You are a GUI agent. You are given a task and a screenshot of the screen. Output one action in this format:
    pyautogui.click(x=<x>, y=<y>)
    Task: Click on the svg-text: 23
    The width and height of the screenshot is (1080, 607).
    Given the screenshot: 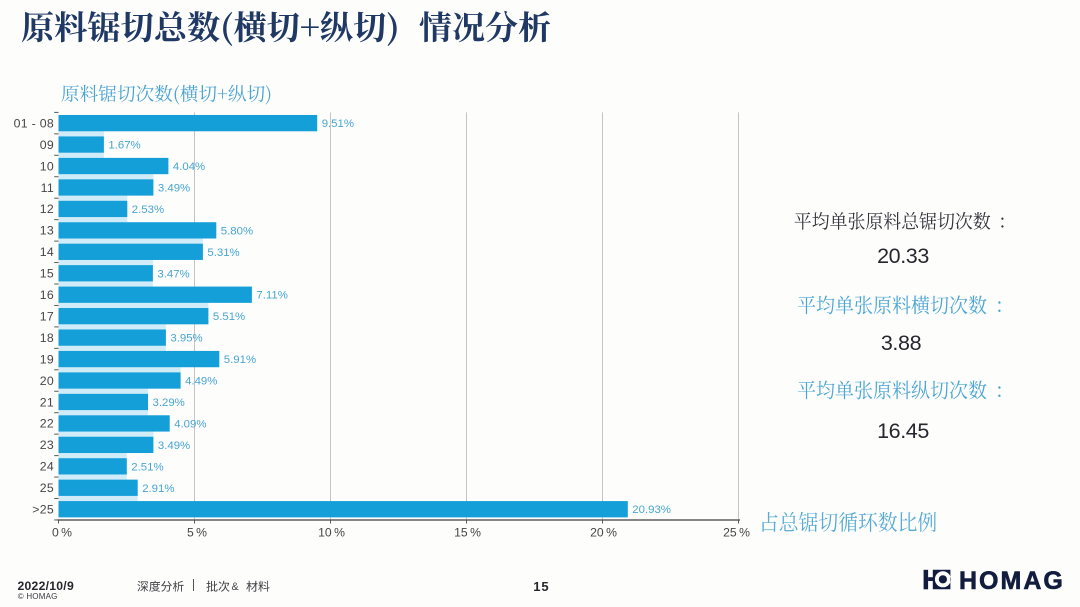 What is the action you would take?
    pyautogui.click(x=47, y=445)
    